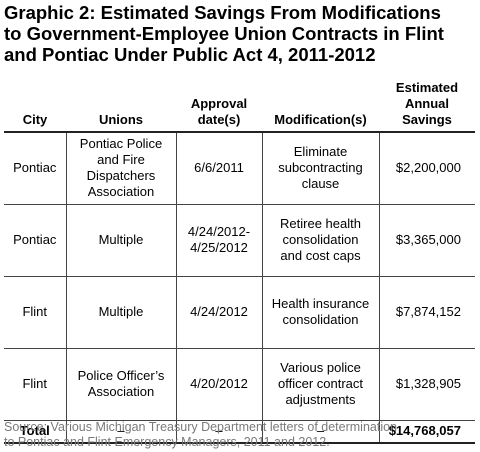  Describe the element at coordinates (218, 312) in the screenshot. I see `cell-approval-date: 4/24/2012` at that location.